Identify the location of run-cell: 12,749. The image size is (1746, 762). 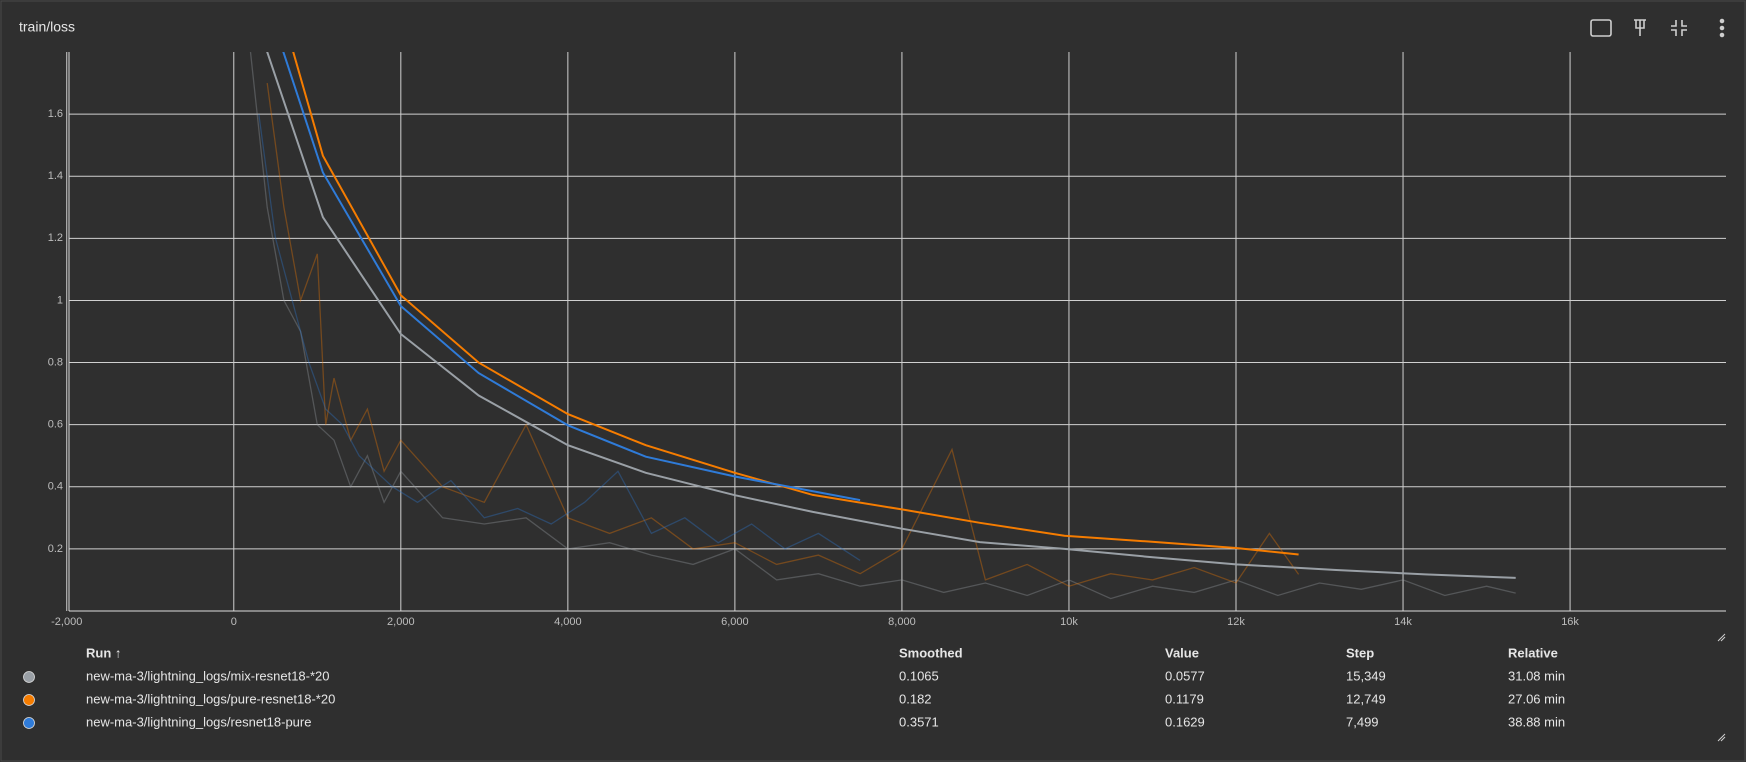
(1366, 698).